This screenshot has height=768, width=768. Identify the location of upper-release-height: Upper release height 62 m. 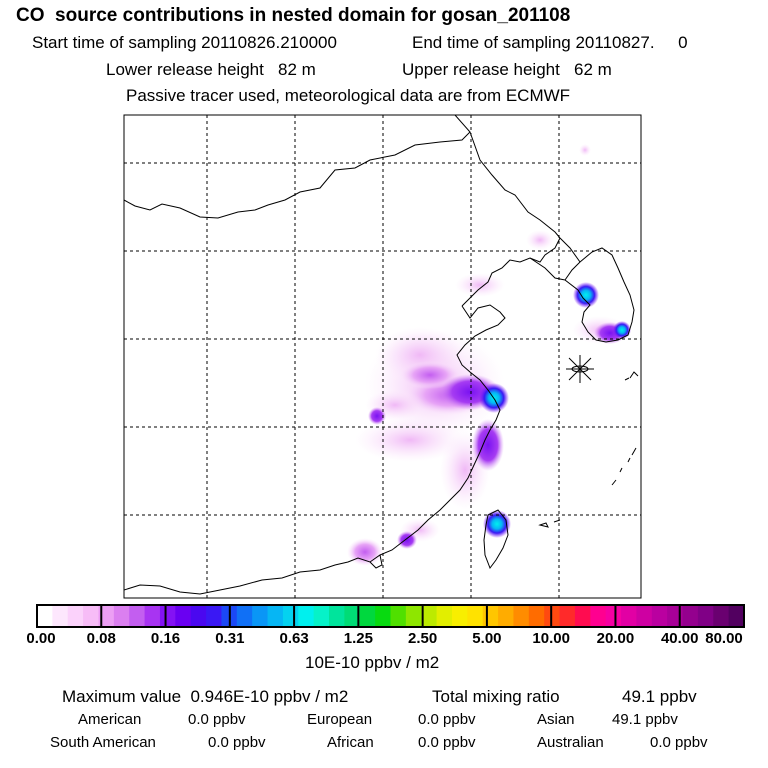
(507, 69).